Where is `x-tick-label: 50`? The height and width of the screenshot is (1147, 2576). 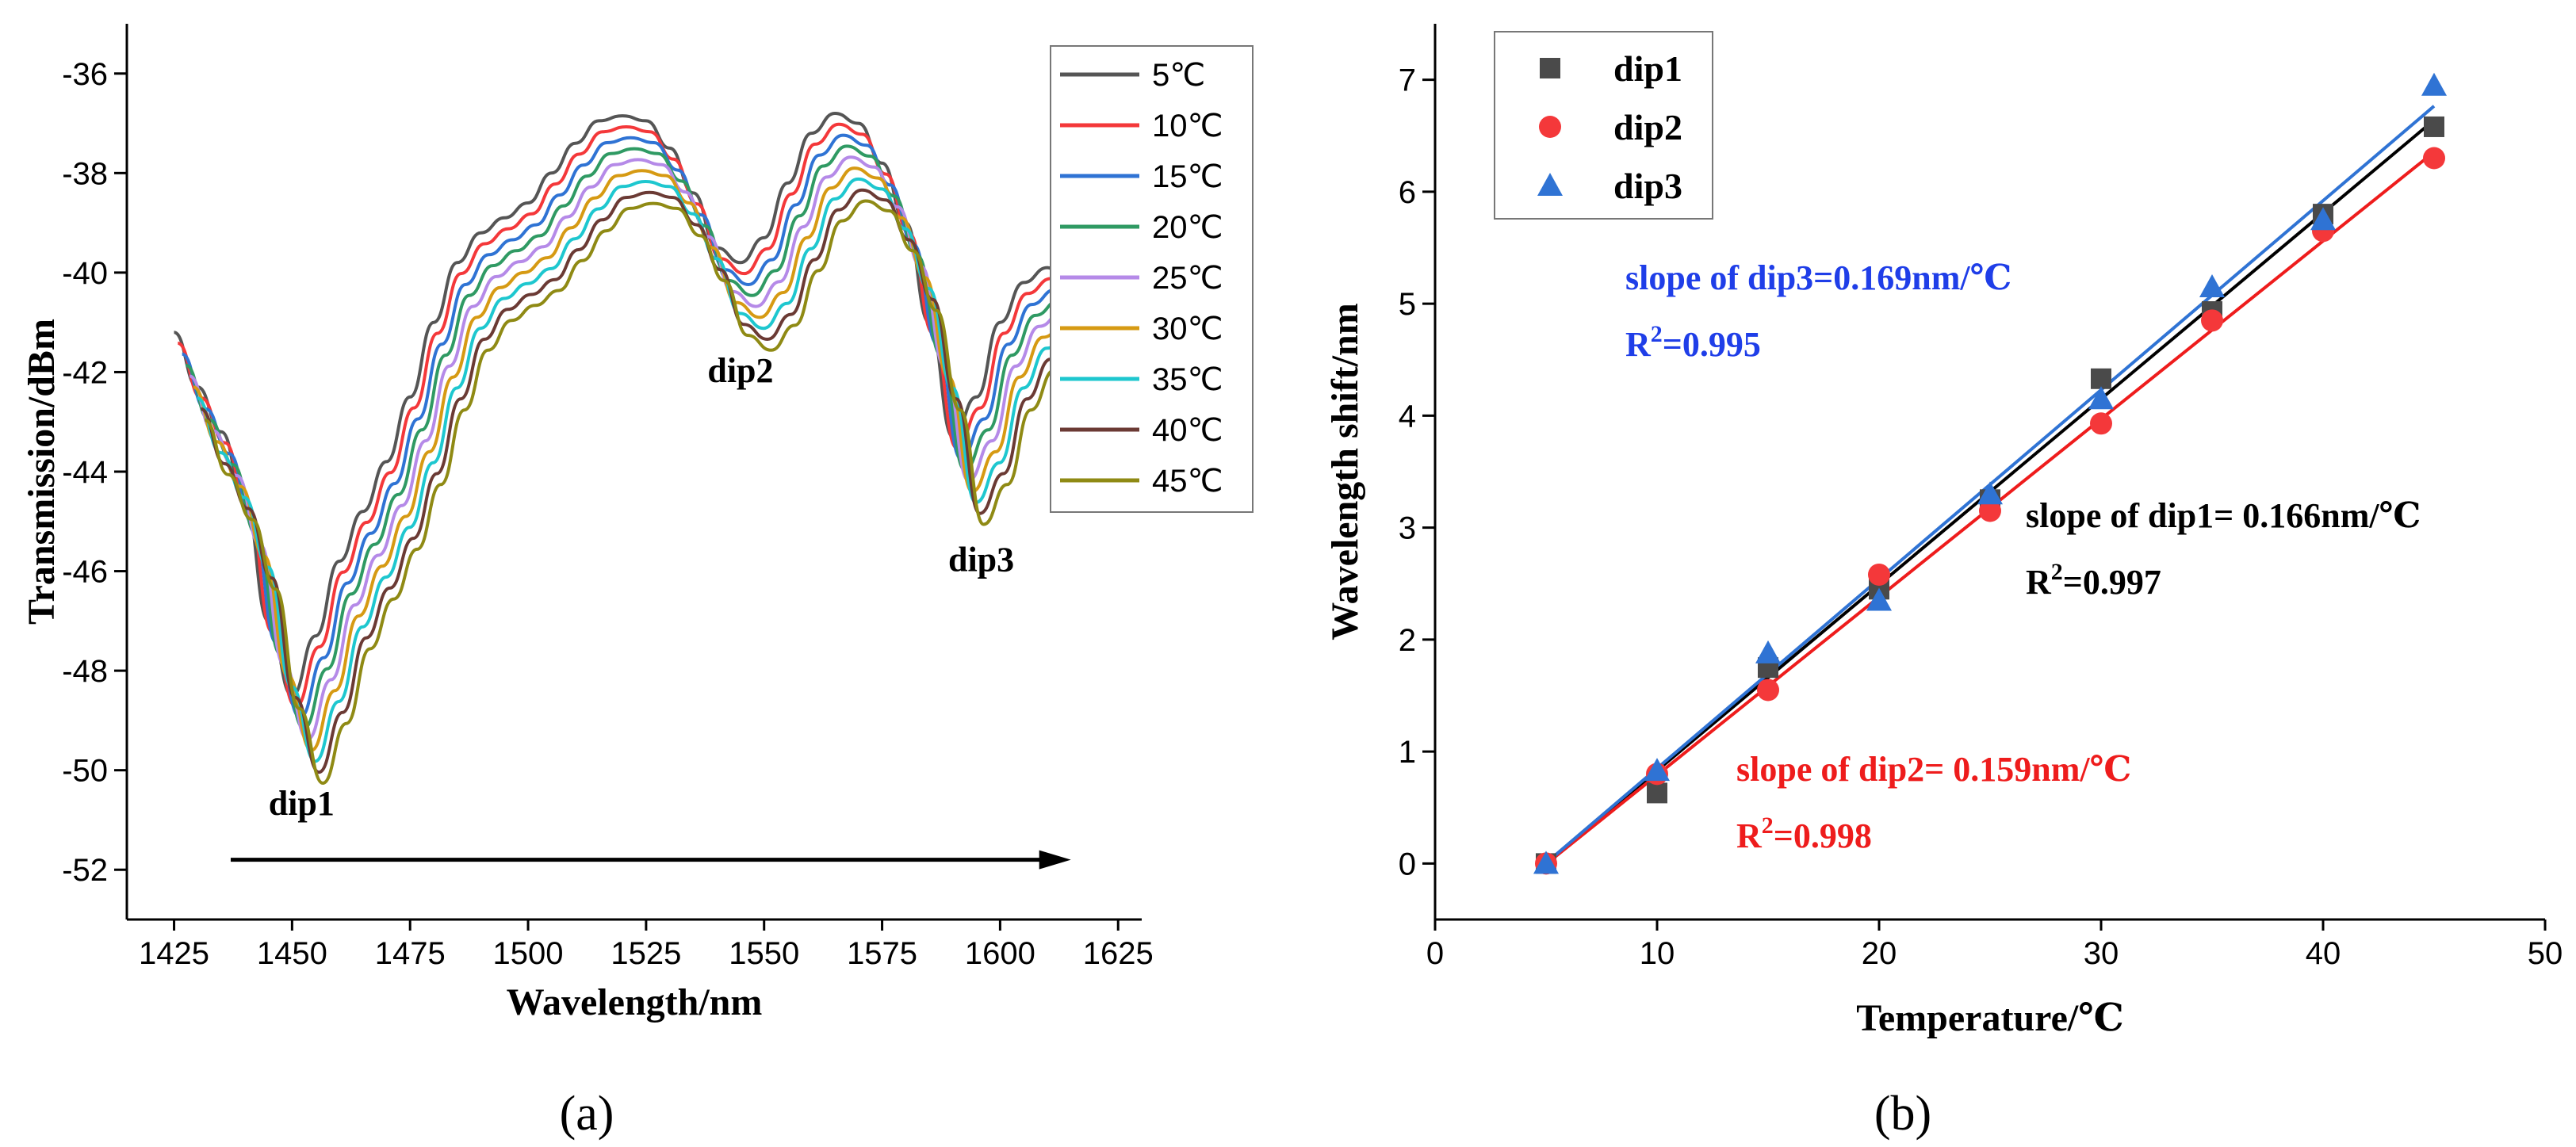
x-tick-label: 50 is located at coordinates (2545, 953).